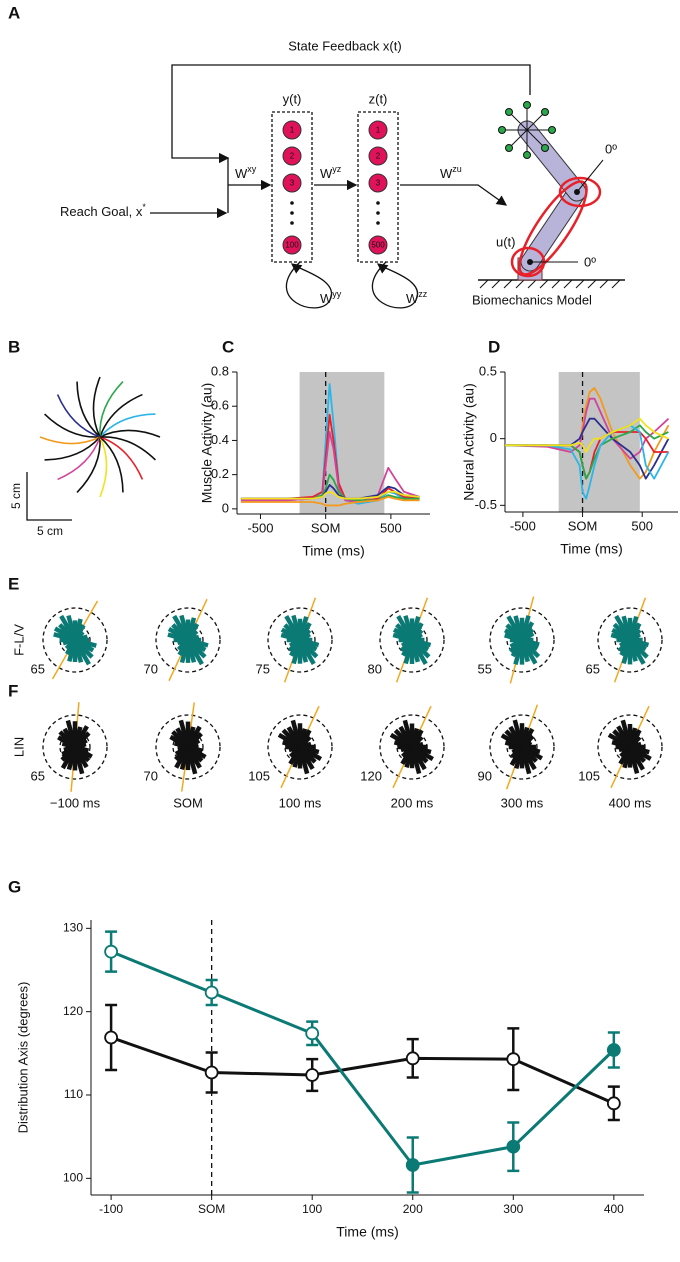  What do you see at coordinates (263, 668) in the screenshot?
I see `rose-scale: 75` at bounding box center [263, 668].